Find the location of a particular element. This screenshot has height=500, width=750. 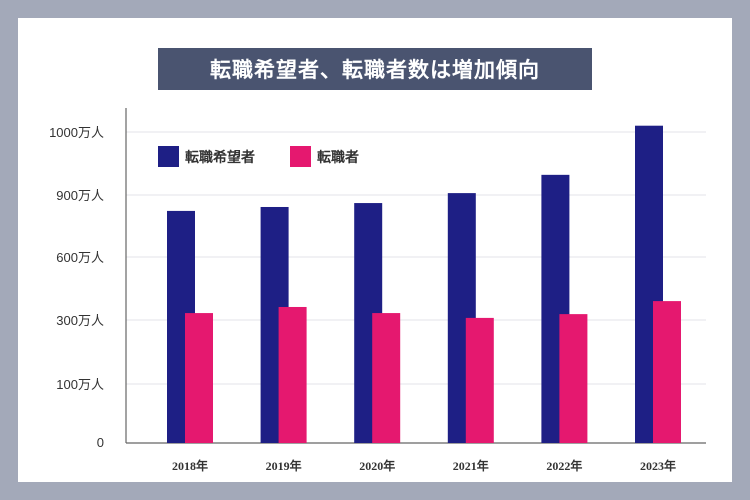

legend-label: 転職希望者 is located at coordinates (220, 157).